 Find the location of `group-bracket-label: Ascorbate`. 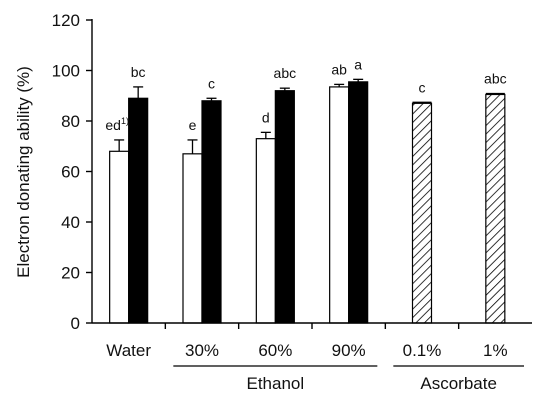

group-bracket-label: Ascorbate is located at coordinates (458, 383).